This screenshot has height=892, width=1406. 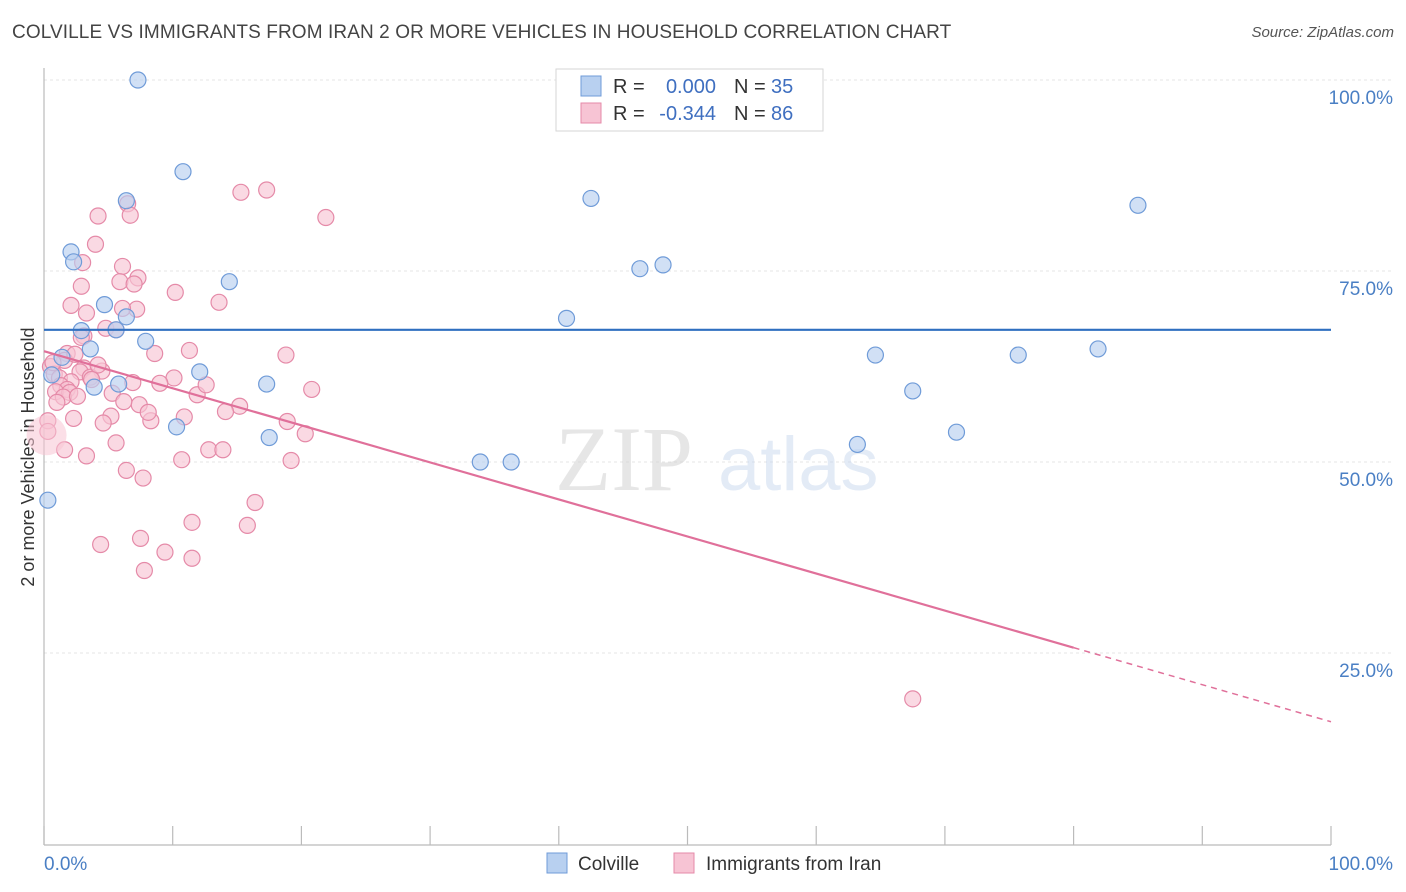 I want to click on y-tick-labels: 25.0% 50.0% 75.0% 100.0%, so click(x=1361, y=385).